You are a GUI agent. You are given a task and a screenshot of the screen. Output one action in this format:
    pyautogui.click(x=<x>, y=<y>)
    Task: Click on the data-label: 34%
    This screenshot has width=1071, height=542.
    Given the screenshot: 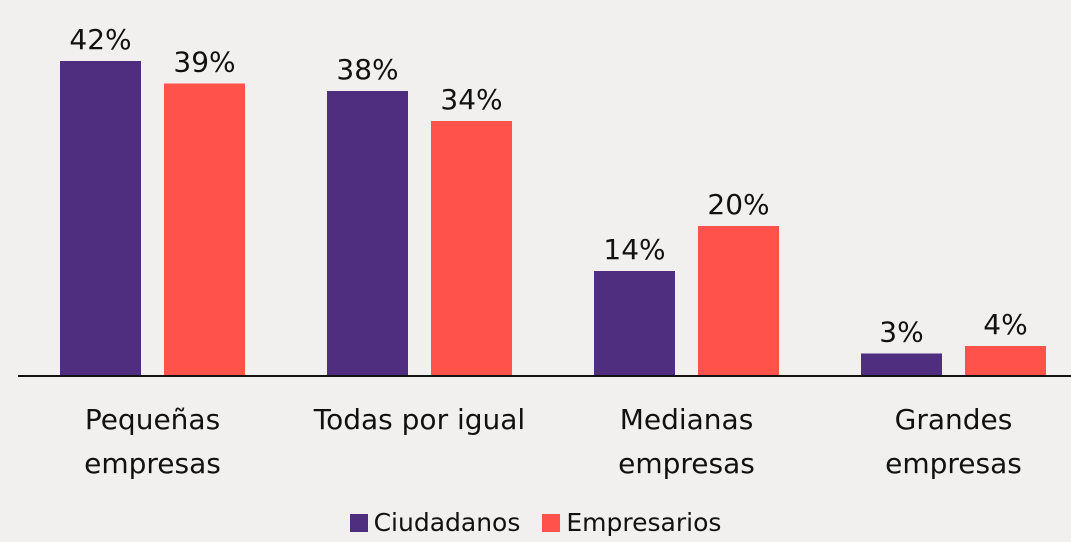 What is the action you would take?
    pyautogui.click(x=471, y=99)
    